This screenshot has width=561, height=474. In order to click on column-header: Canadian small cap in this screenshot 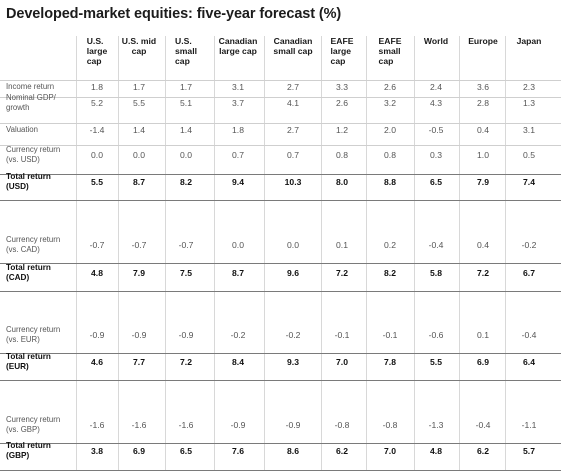, I will do `click(293, 46)`.